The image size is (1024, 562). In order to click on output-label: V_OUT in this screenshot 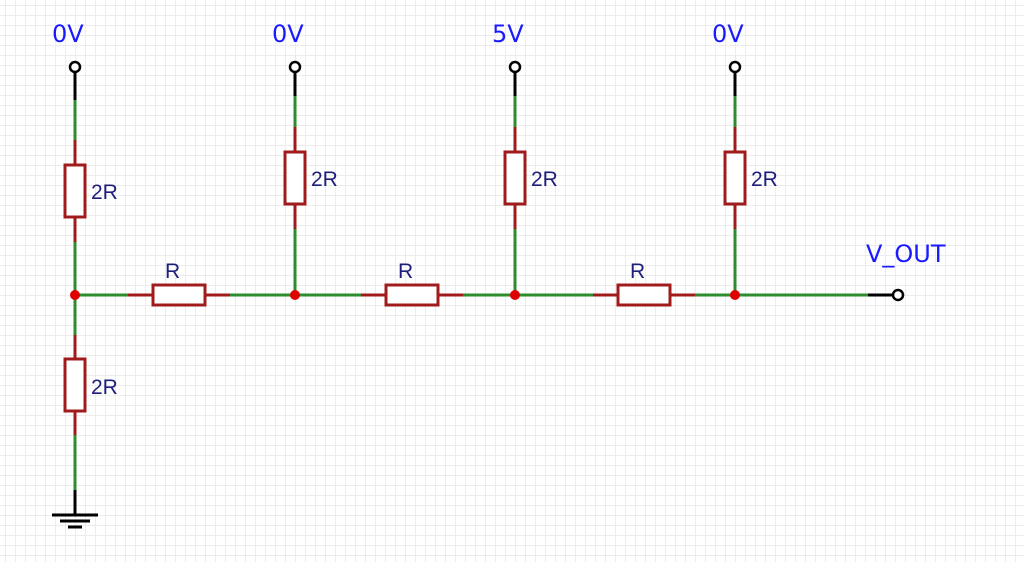, I will do `click(906, 254)`.